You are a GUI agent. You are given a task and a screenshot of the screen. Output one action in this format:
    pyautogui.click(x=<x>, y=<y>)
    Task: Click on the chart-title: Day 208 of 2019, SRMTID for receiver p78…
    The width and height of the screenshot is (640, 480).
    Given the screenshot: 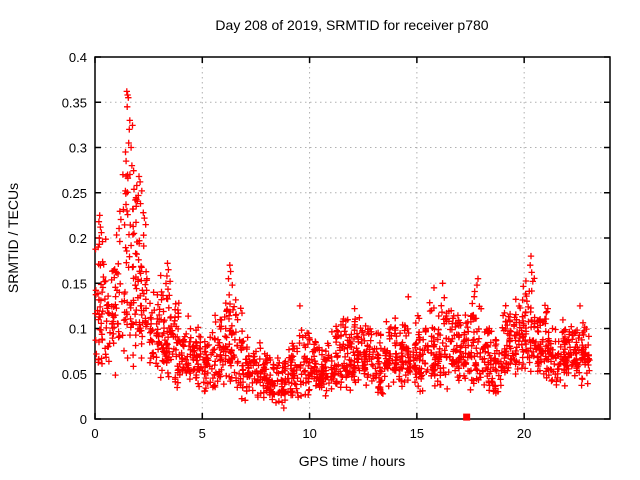 What is the action you would take?
    pyautogui.click(x=351, y=25)
    